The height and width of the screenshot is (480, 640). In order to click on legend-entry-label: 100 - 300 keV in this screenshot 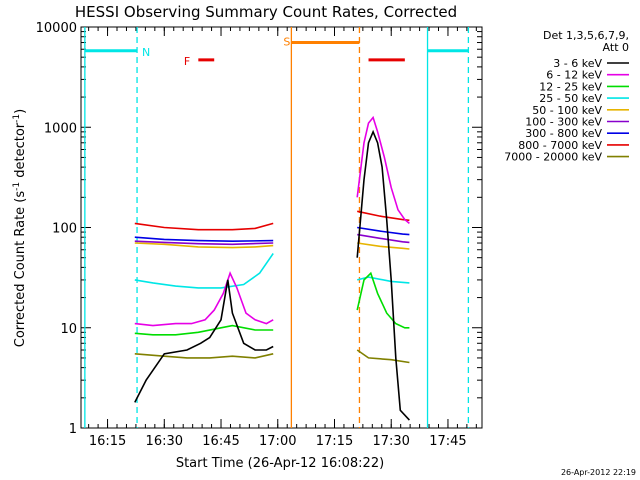, I will do `click(563, 122)`.